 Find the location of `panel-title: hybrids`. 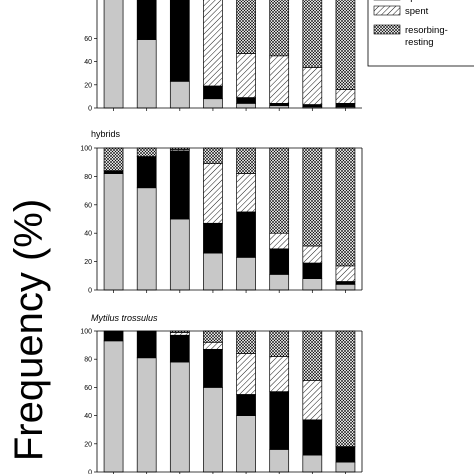

panel-title: hybrids is located at coordinates (106, 134).